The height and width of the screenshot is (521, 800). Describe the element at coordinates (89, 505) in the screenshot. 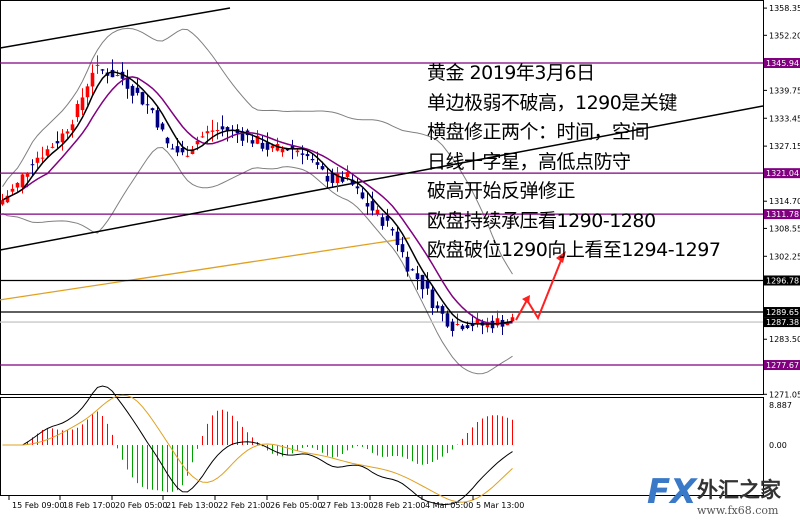

I see `time-tick-label: 18 Feb 17:00` at that location.